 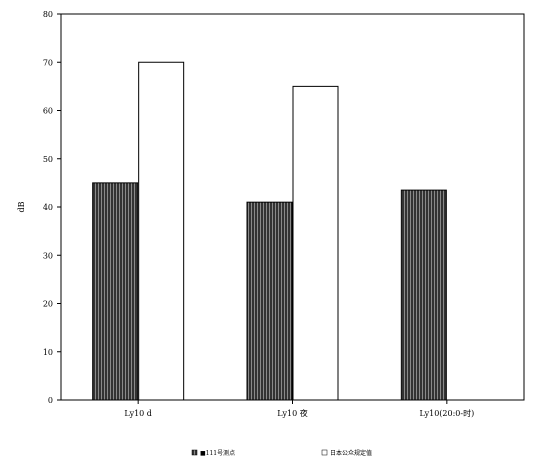 What do you see at coordinates (446, 413) in the screenshot?
I see `x-tick-label: Ly10(20:0-时)` at bounding box center [446, 413].